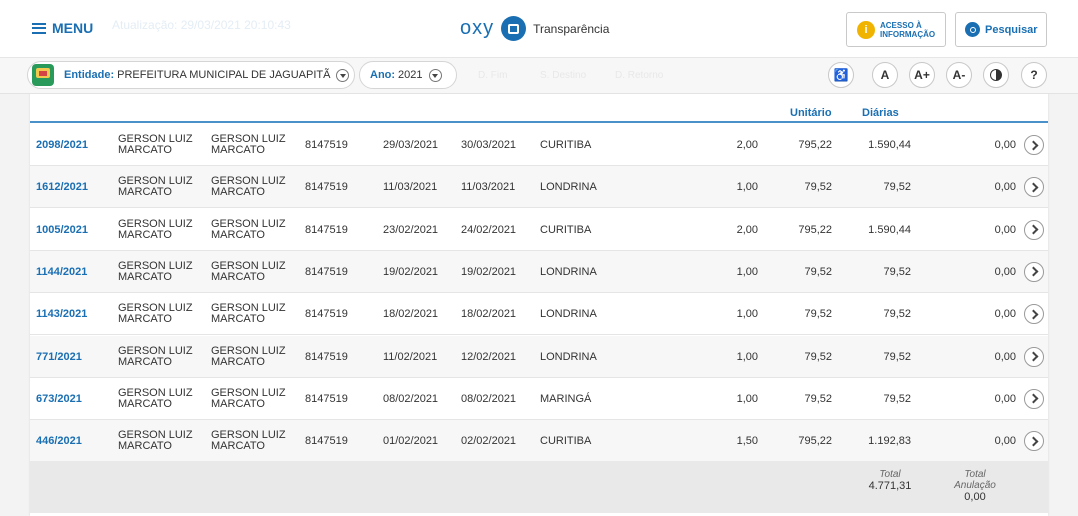  Describe the element at coordinates (818, 187) in the screenshot. I see `cell-unitario: 79,52` at that location.